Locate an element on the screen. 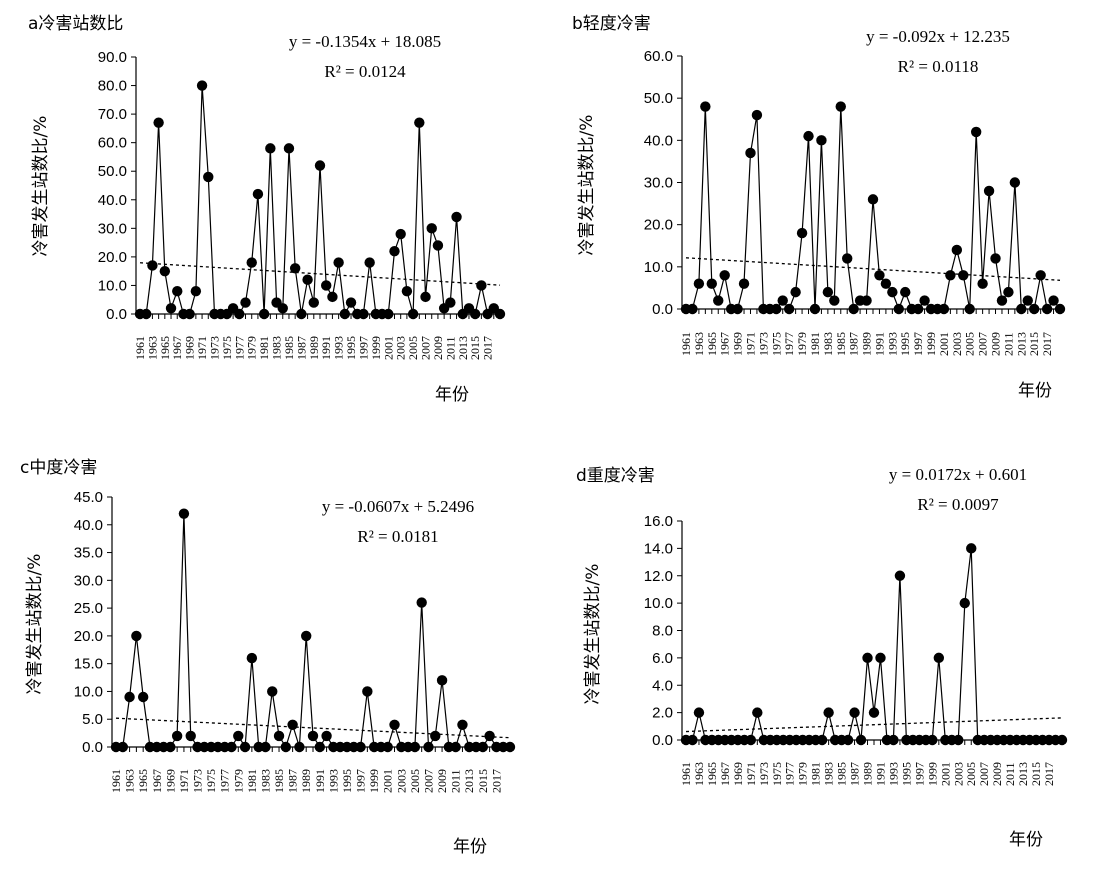 The width and height of the screenshot is (1110, 869). y-tick-label: 16.0 is located at coordinates (658, 521).